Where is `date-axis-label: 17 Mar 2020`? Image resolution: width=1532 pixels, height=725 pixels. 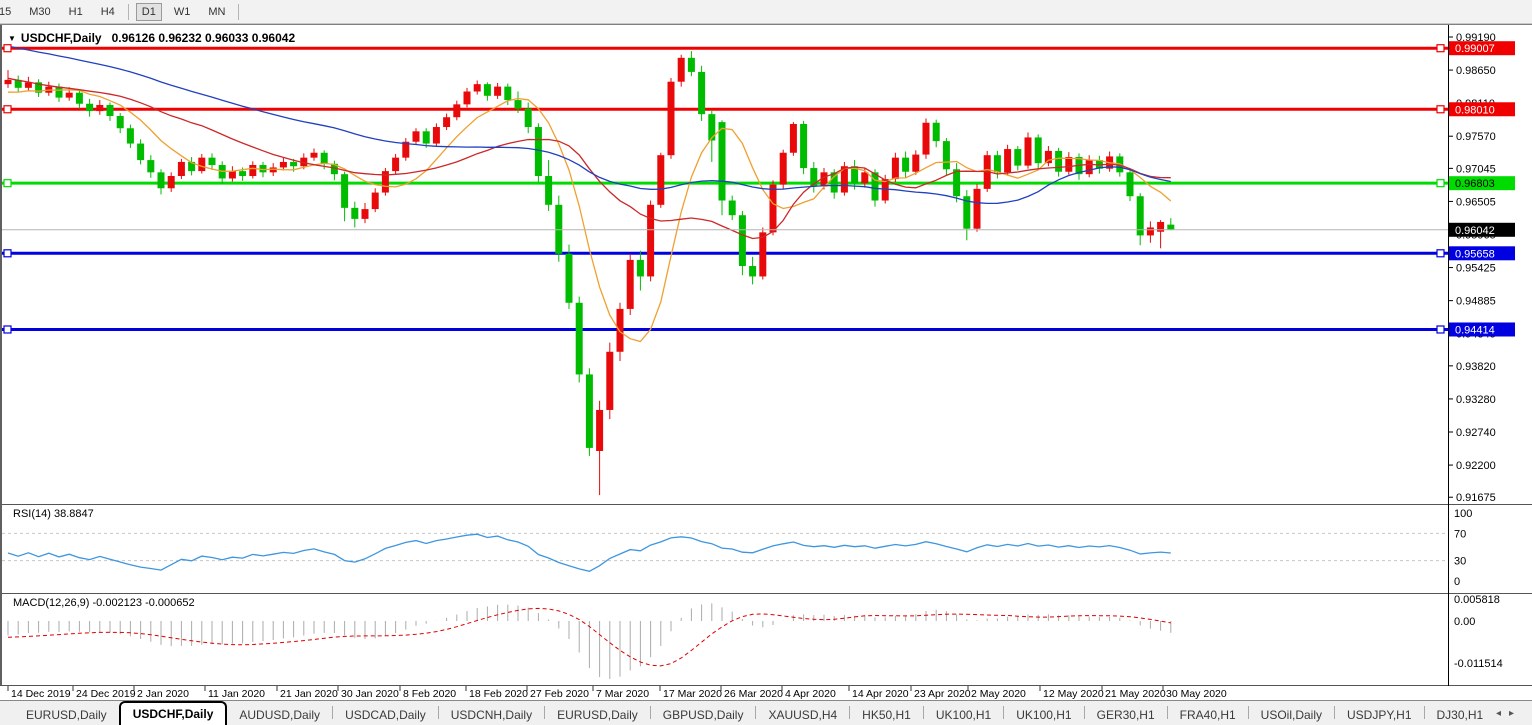
date-axis-label: 17 Mar 2020 is located at coordinates (692, 694).